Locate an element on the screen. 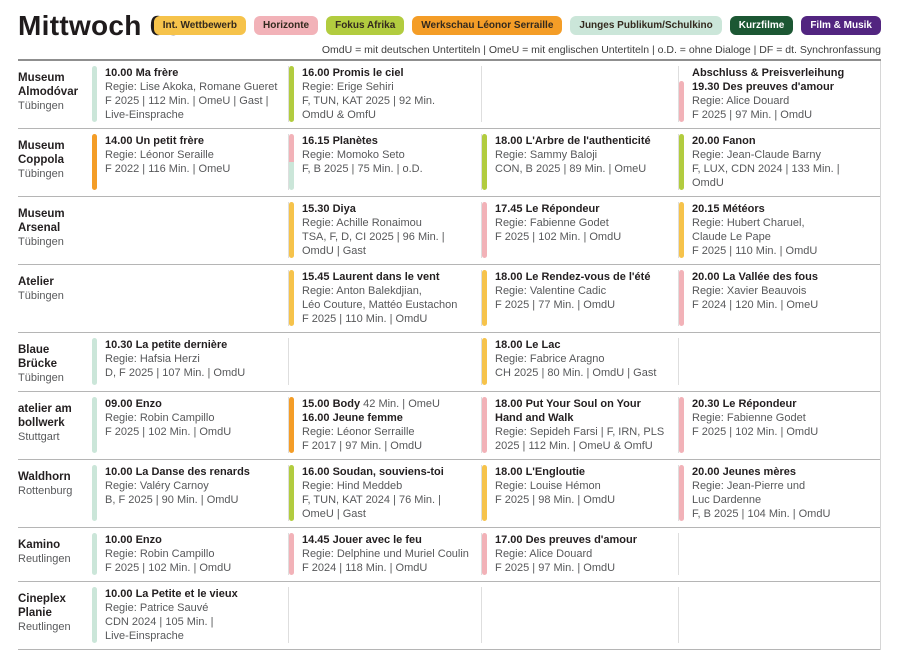 The image size is (902, 650). film-detail-text: D, F 2025 | 107 Min. | OmdU is located at coordinates (175, 373).